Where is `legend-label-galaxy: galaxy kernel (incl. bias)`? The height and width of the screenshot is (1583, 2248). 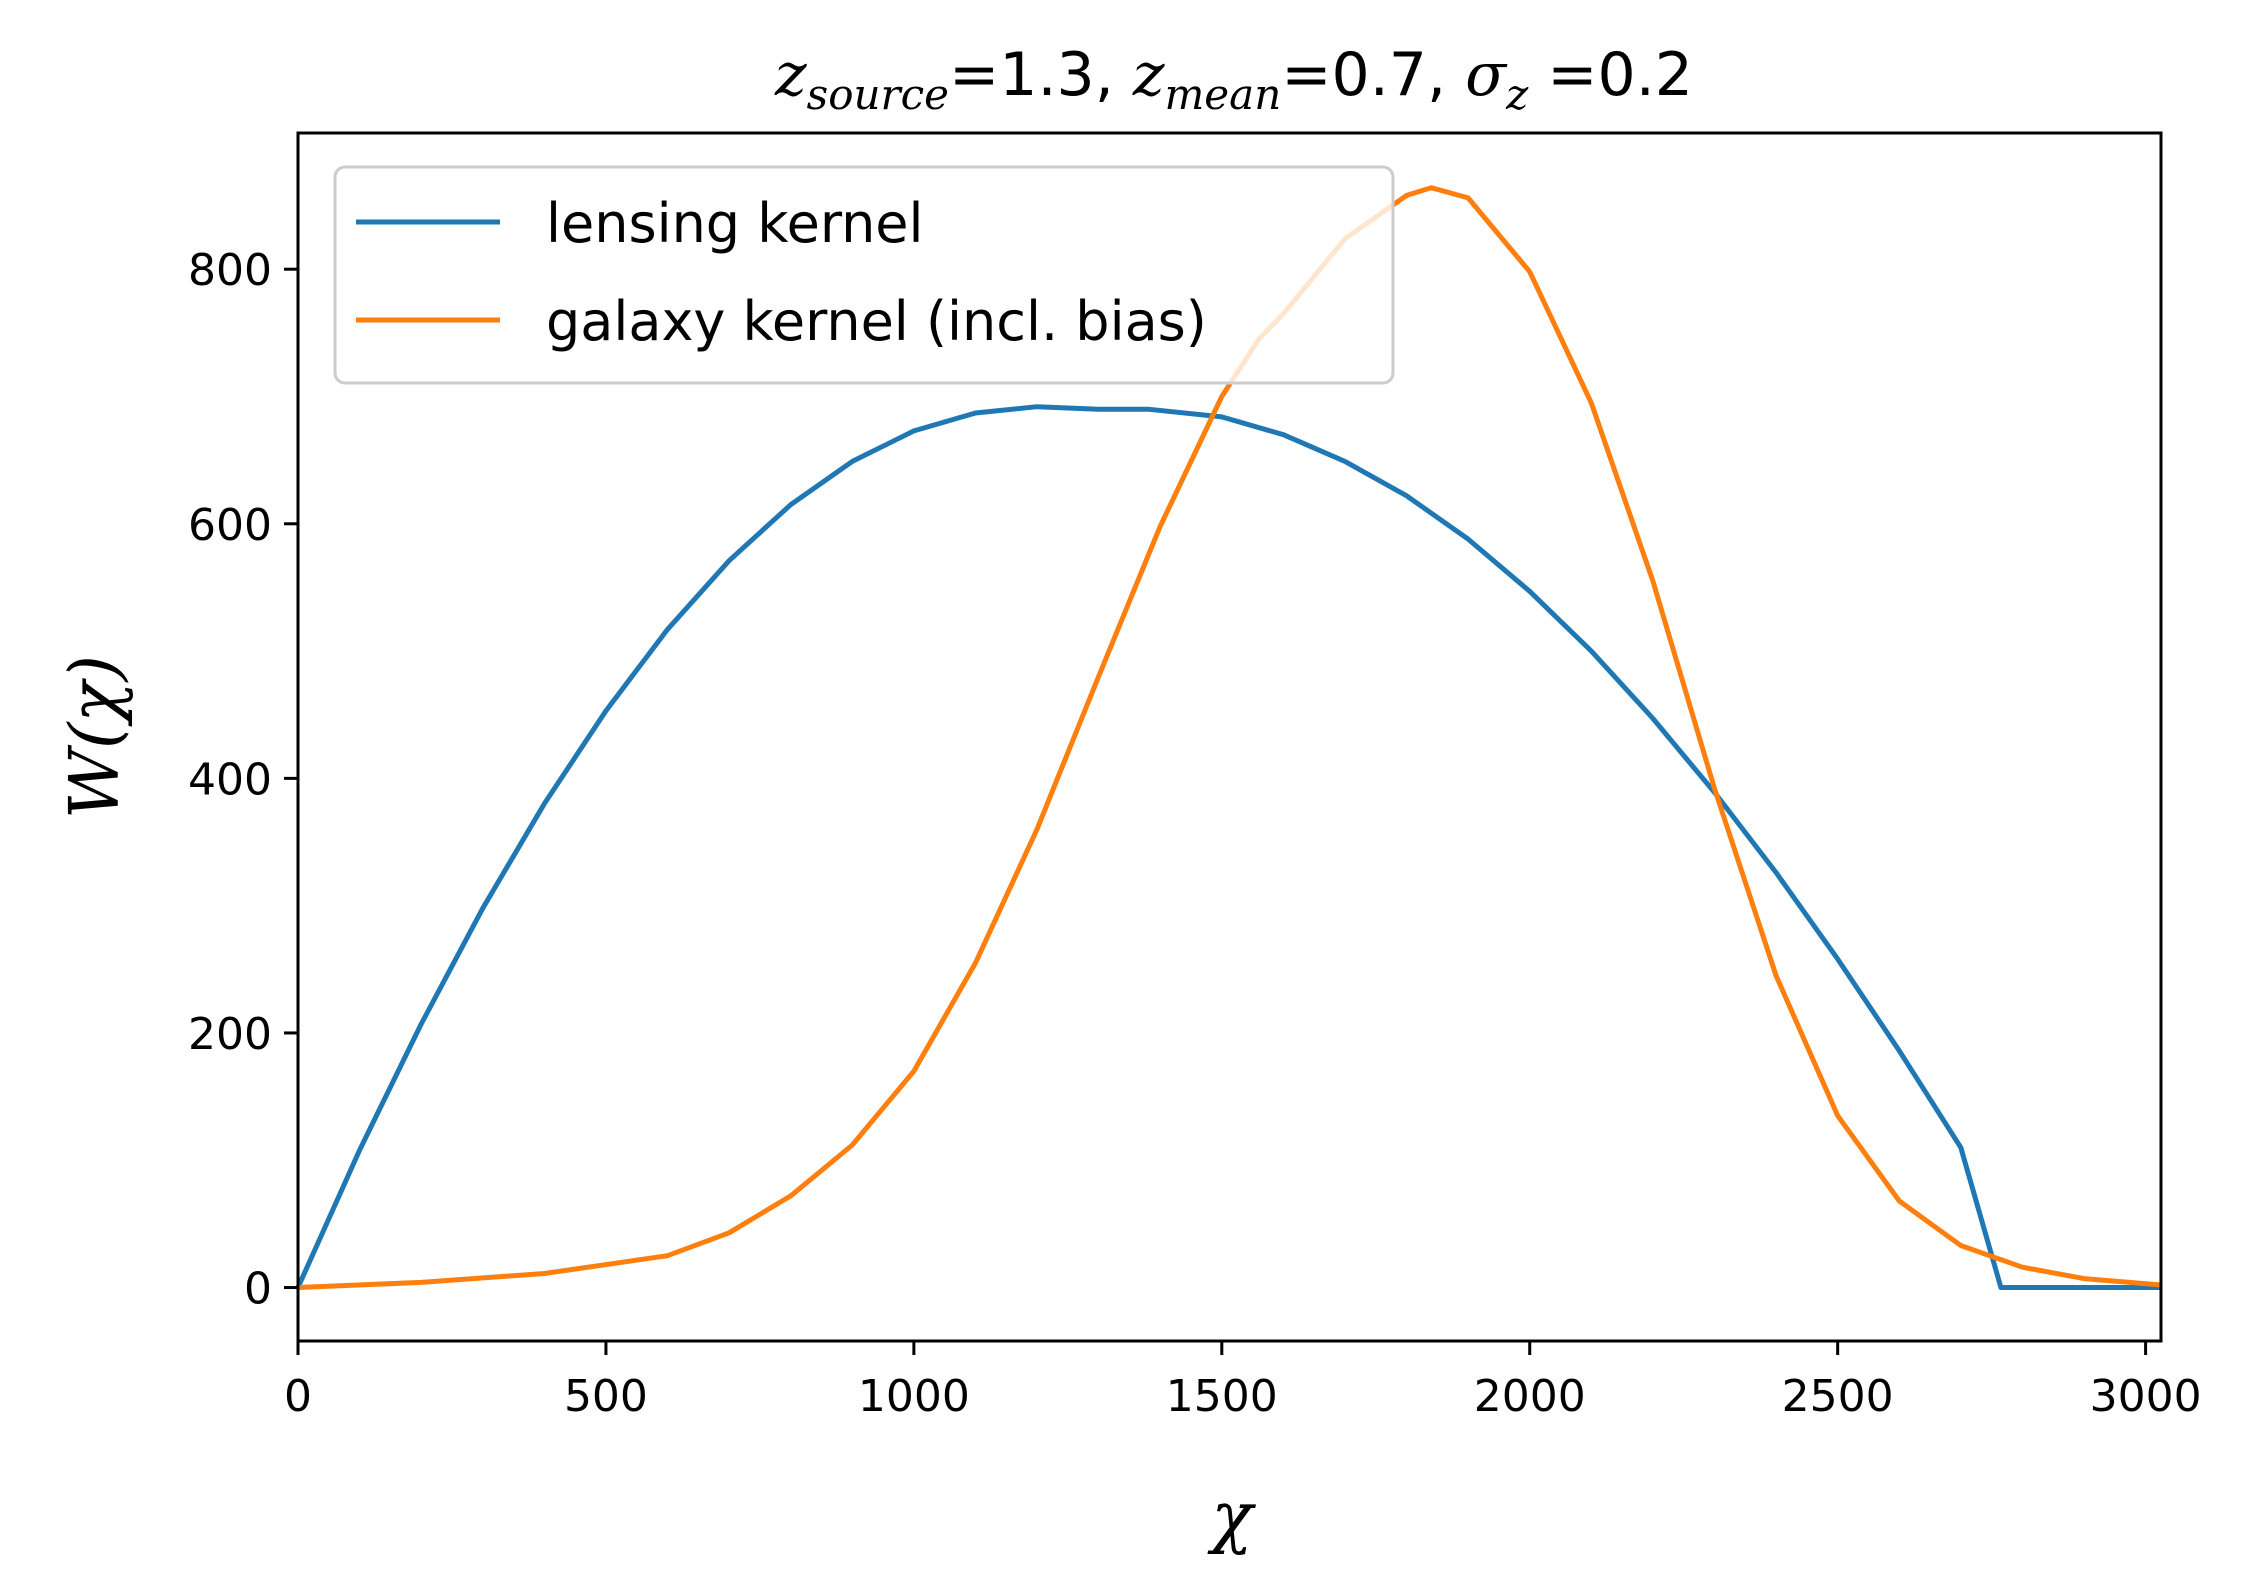 legend-label-galaxy: galaxy kernel (incl. bias) is located at coordinates (876, 321).